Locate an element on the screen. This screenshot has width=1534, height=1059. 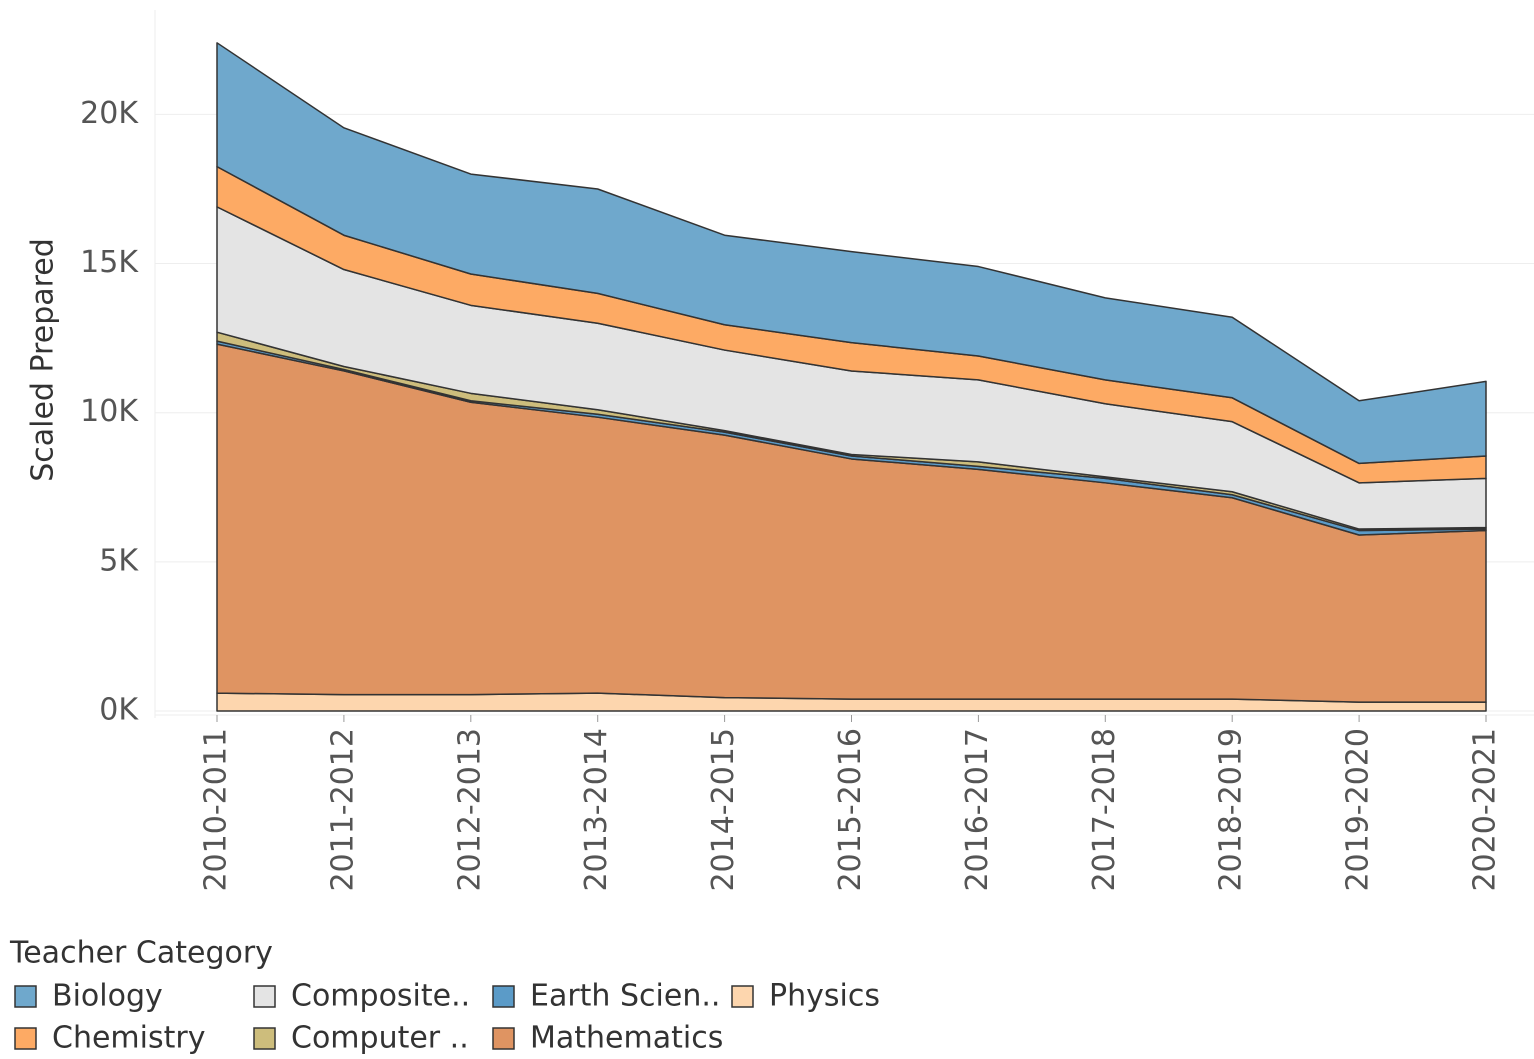
legend-label: Computer .. is located at coordinates (380, 1038).